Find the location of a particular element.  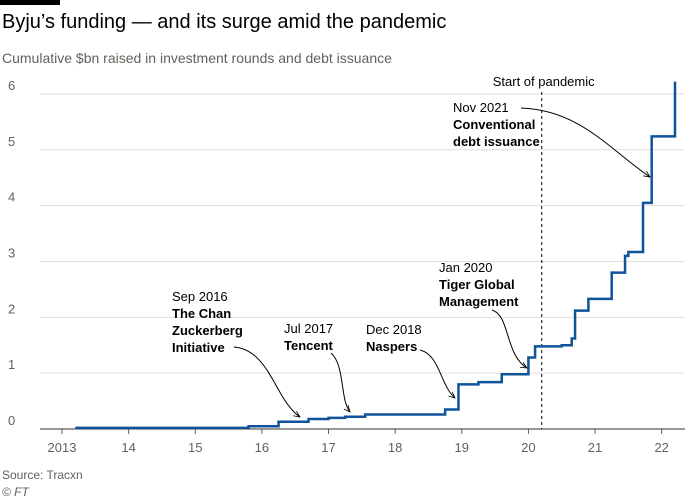

annotation-name: Conventional is located at coordinates (494, 124).